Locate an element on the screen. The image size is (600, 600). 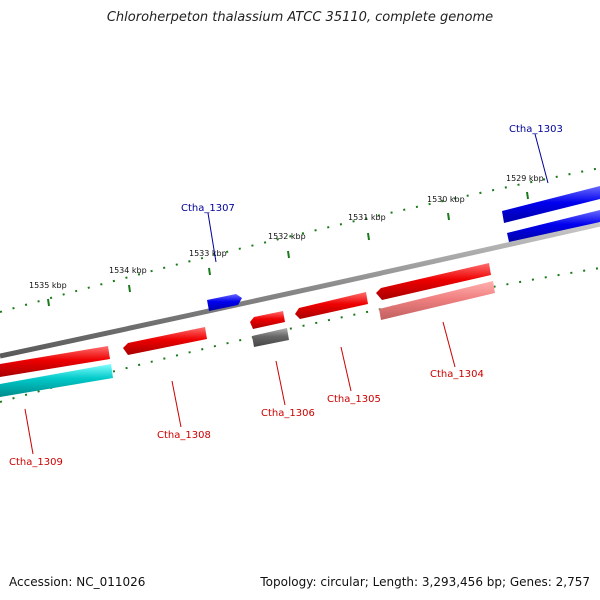
tick-label-1530: 1530 kbp is located at coordinates (446, 199).